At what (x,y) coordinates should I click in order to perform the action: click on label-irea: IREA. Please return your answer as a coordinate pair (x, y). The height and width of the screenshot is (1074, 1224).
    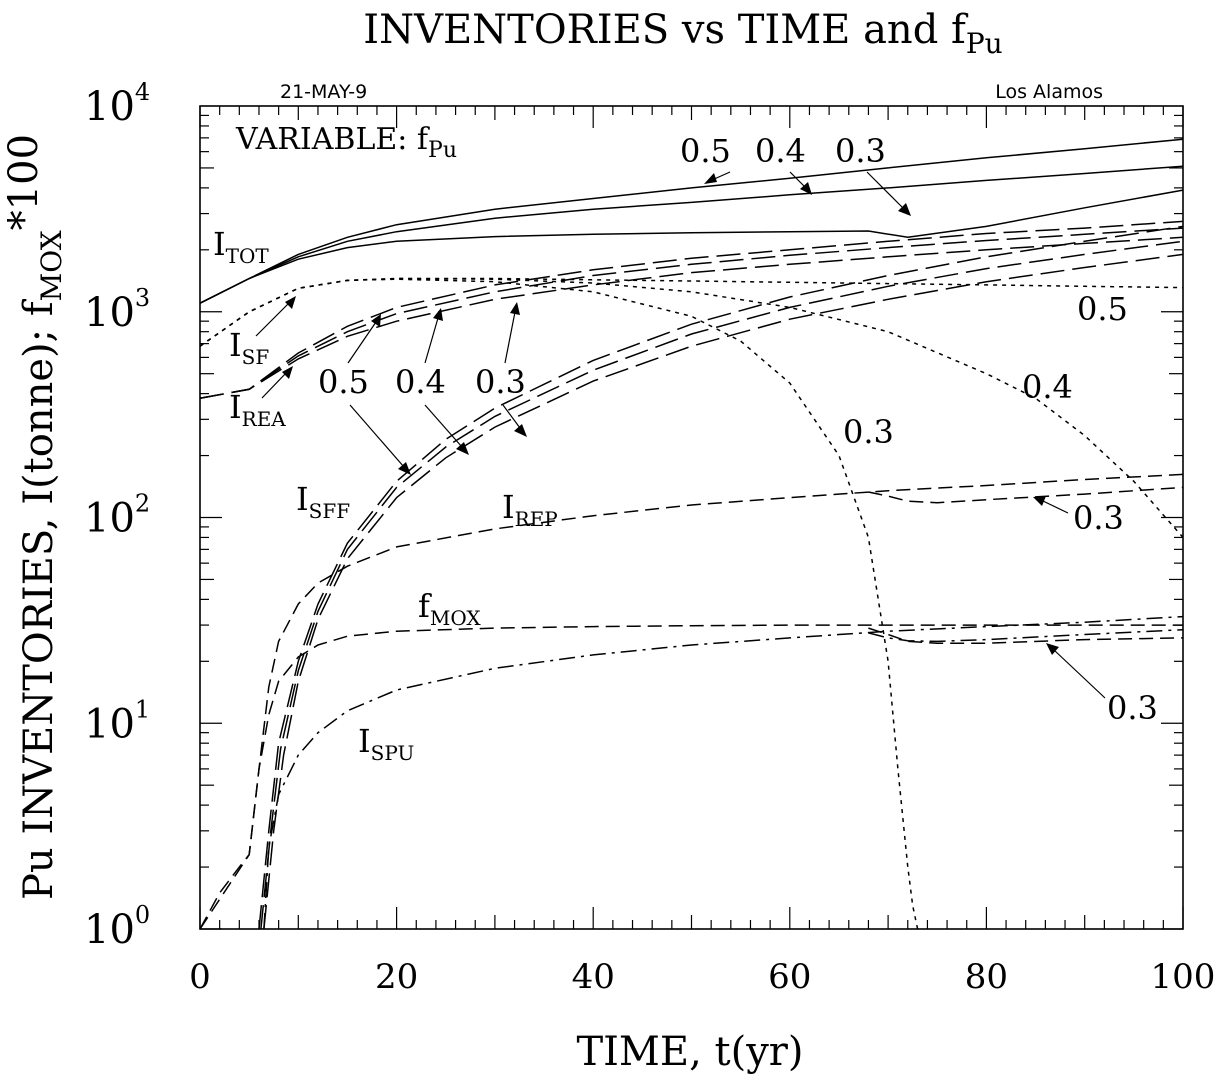
    Looking at the image, I should click on (257, 409).